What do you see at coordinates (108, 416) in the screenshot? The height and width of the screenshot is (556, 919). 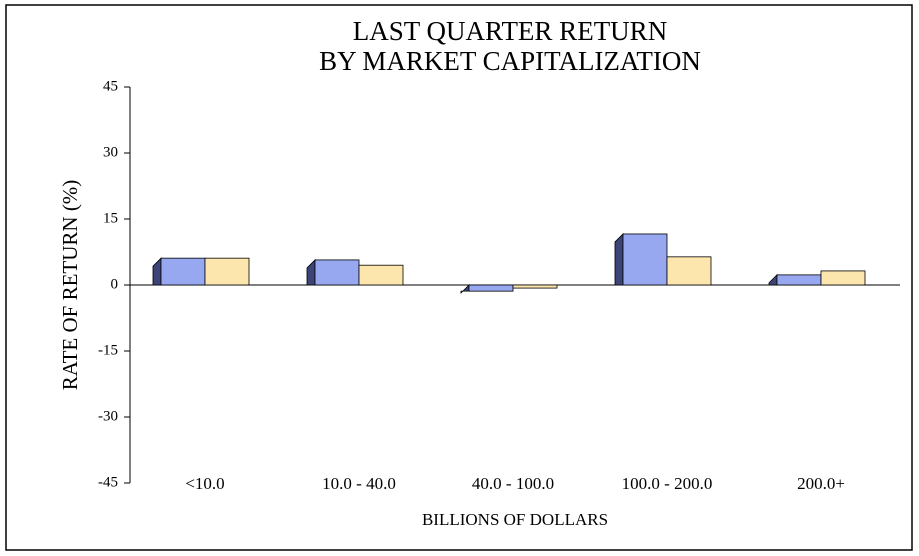 I see `y-tick-label: -30` at bounding box center [108, 416].